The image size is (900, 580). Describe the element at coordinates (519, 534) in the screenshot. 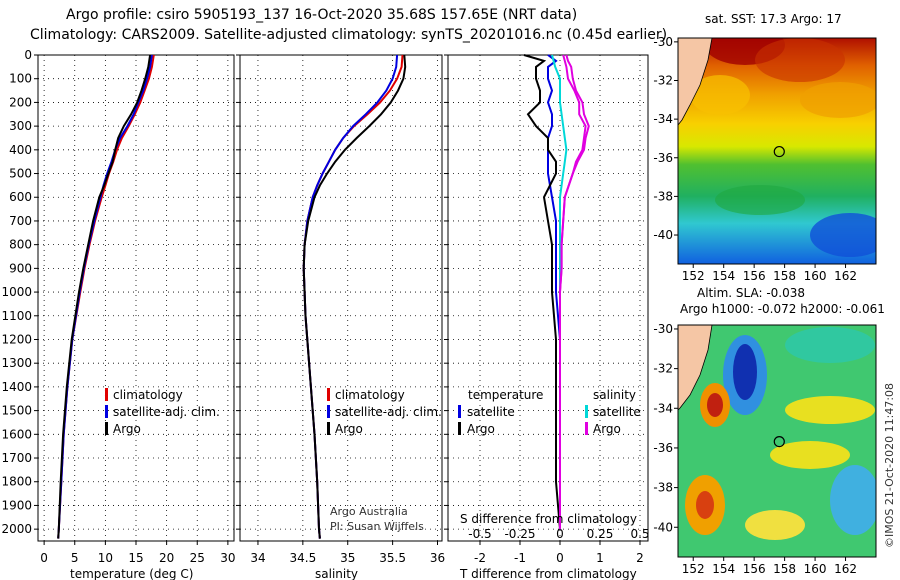

I see `s-diff-tick-label: -0.25` at that location.